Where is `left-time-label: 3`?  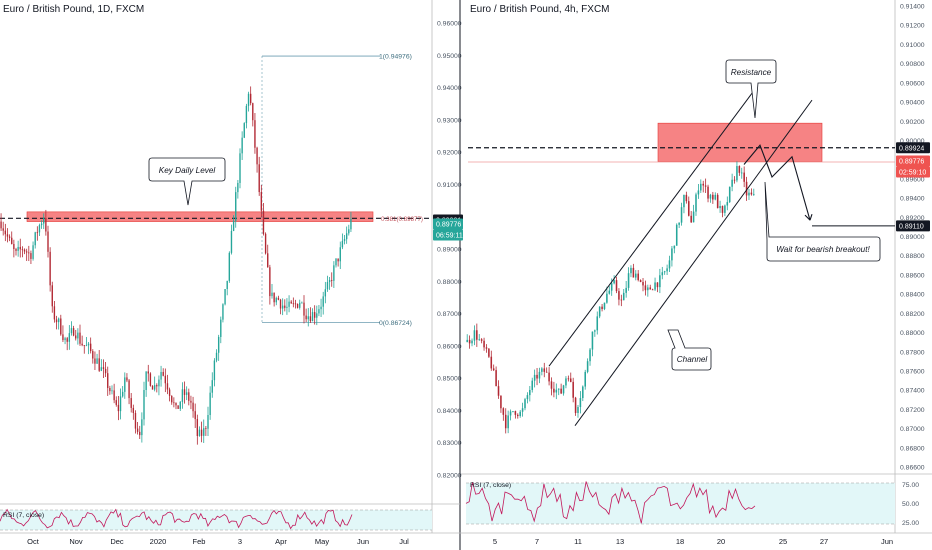
left-time-label: 3 is located at coordinates (240, 541).